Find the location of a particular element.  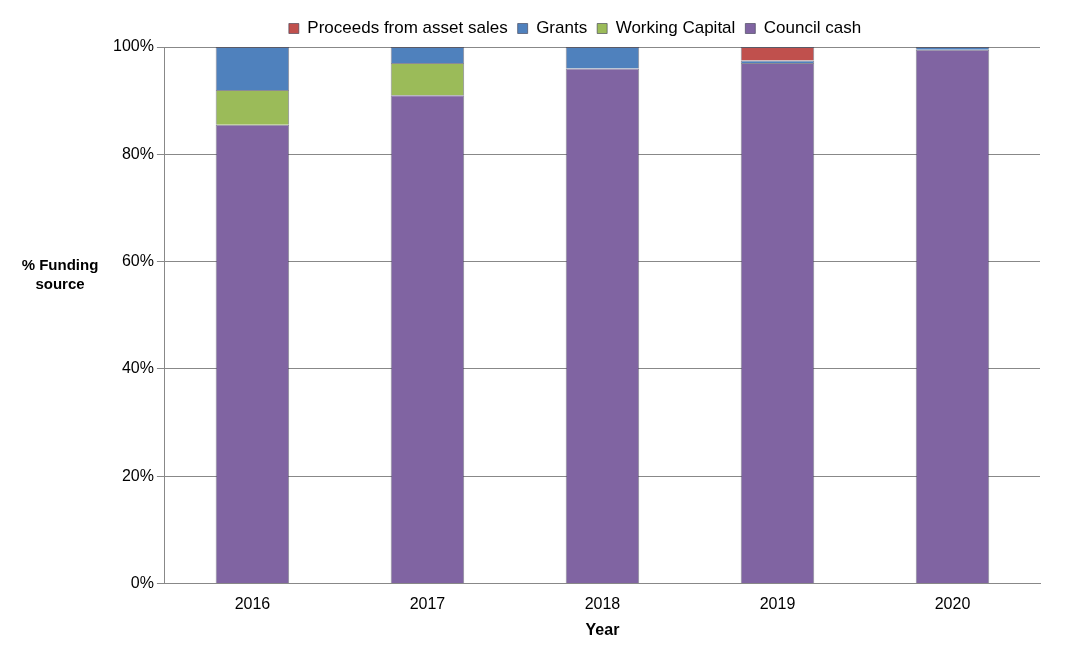

x-tick-label: 2019 is located at coordinates (777, 603).